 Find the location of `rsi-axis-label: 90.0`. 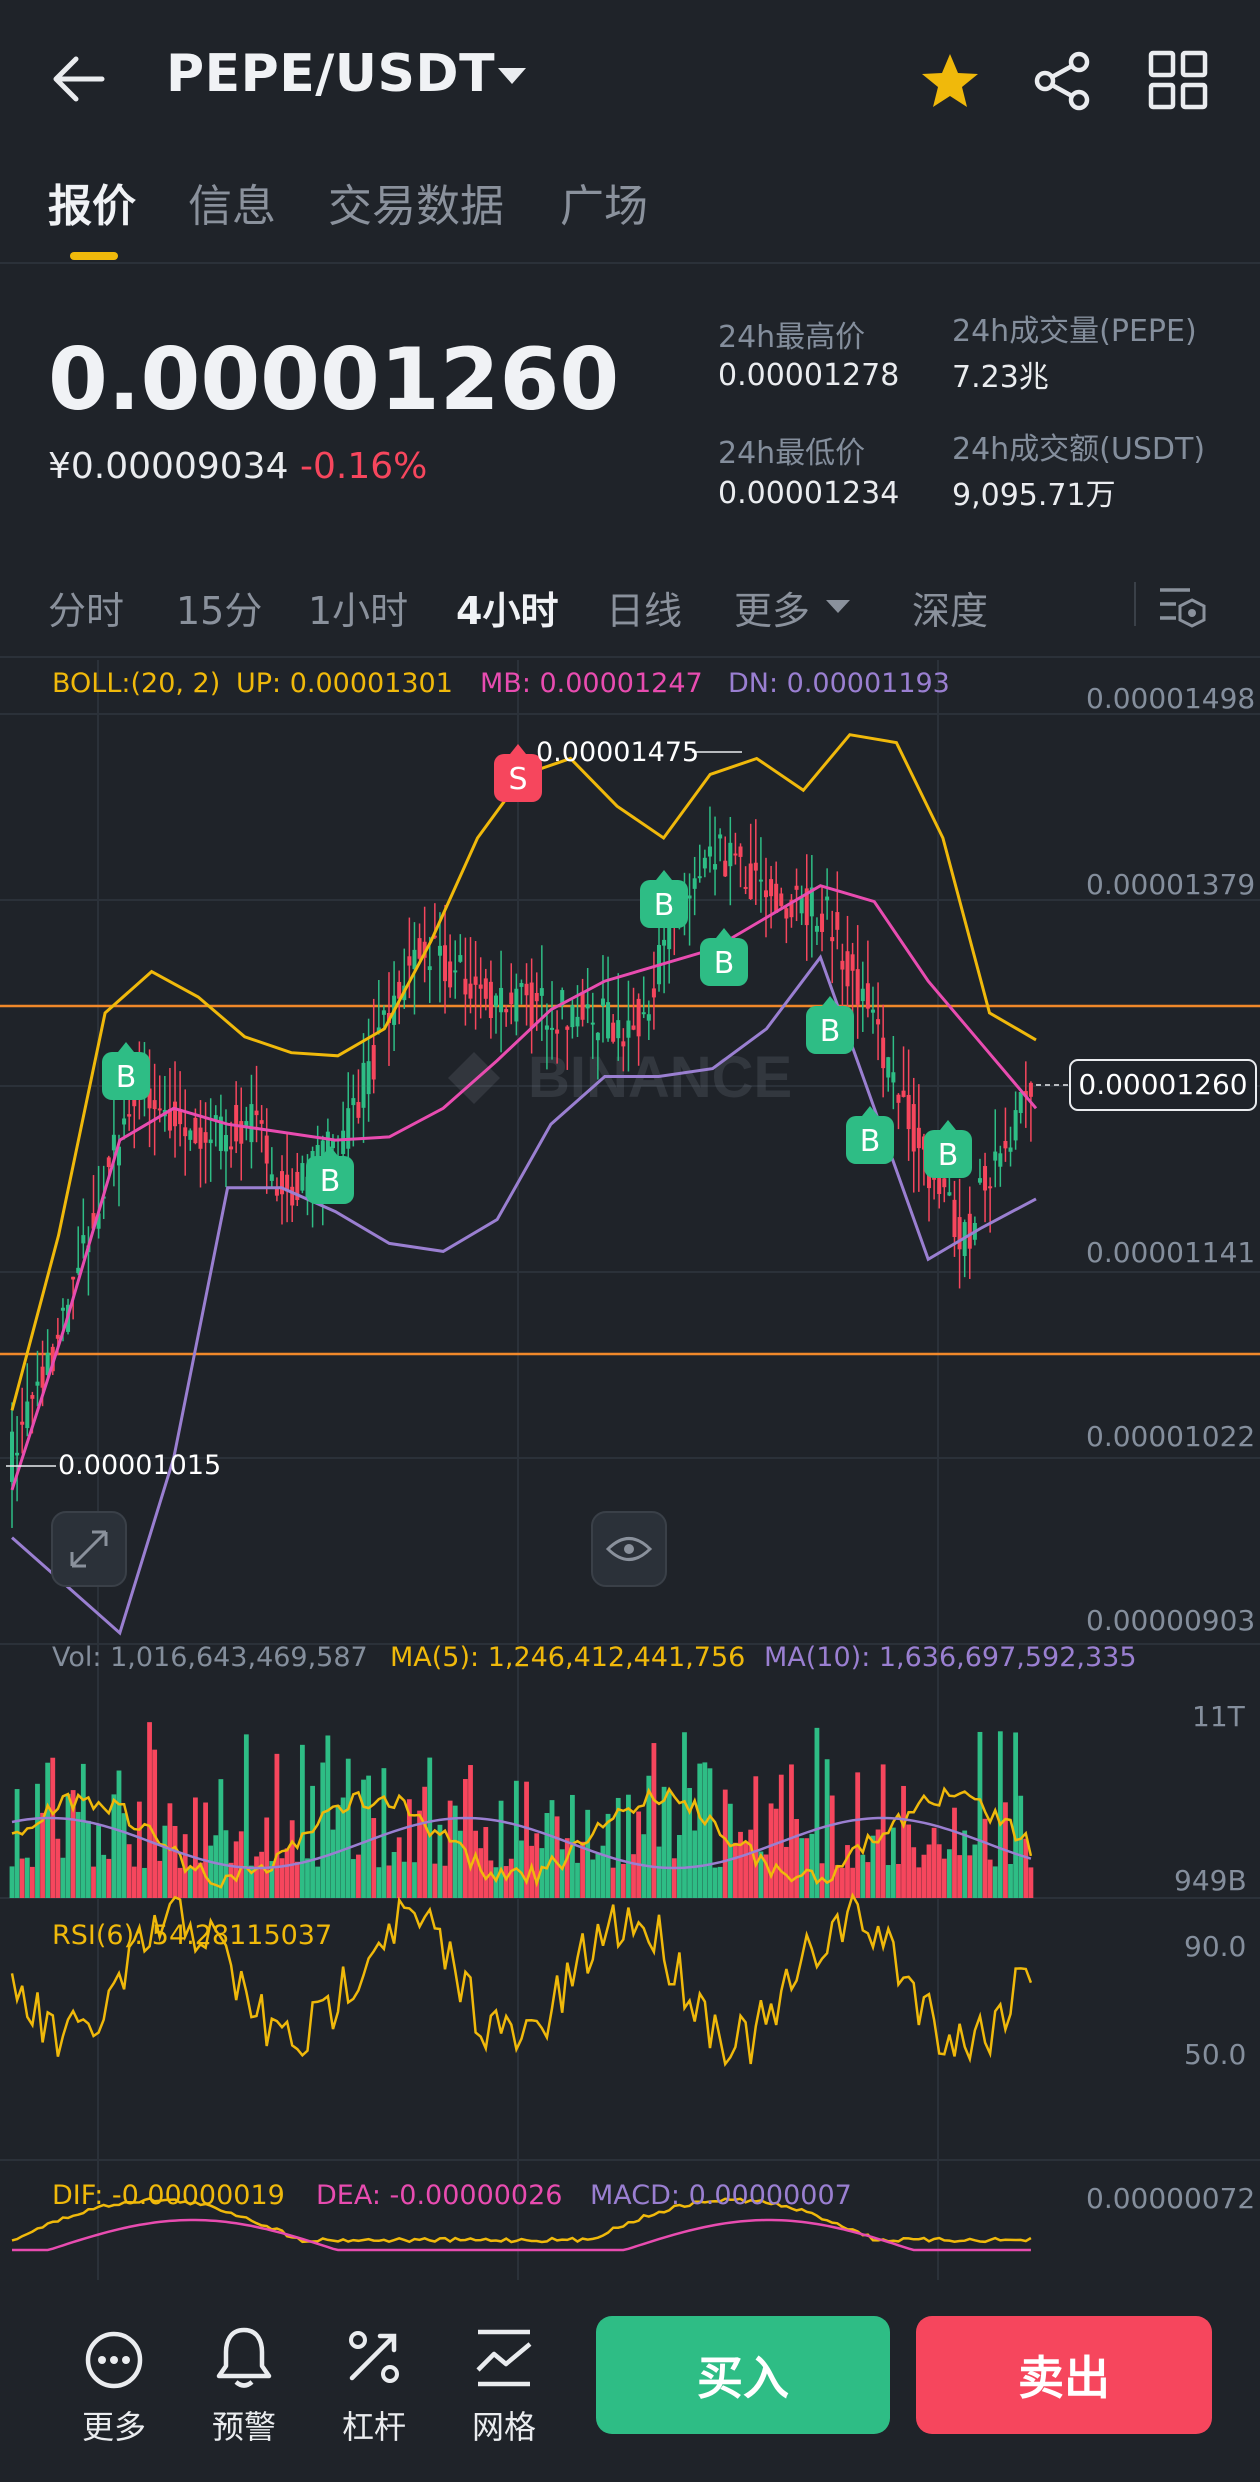

rsi-axis-label: 90.0 is located at coordinates (1215, 1946).